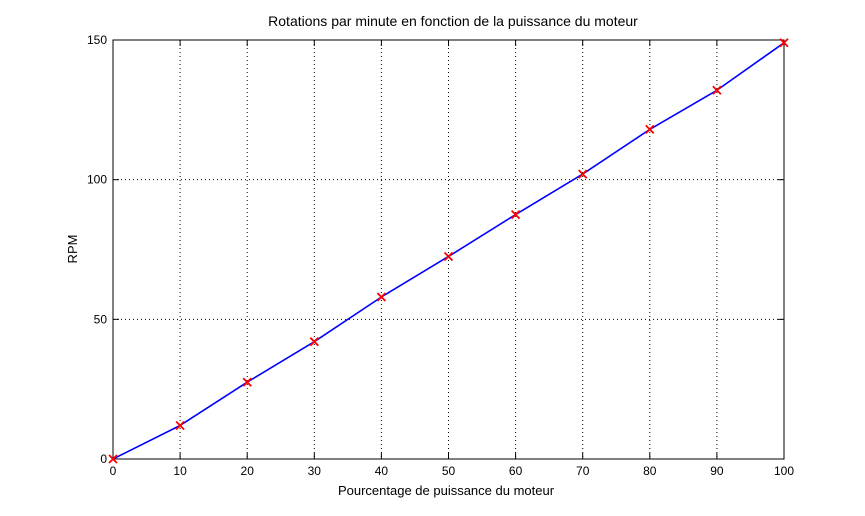 Image resolution: width=865 pixels, height=516 pixels. I want to click on y-tick-label: 0, so click(103, 459).